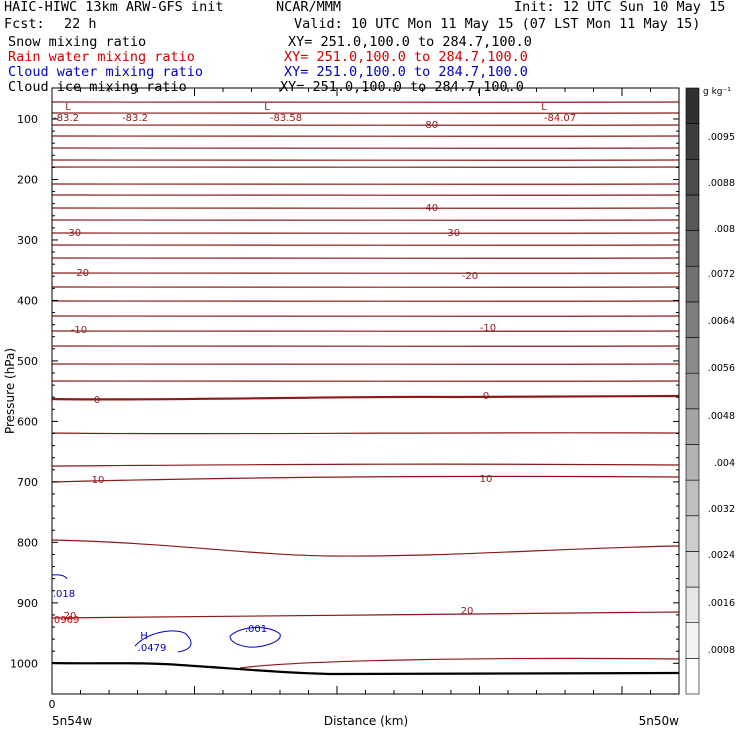  Describe the element at coordinates (27, 179) in the screenshot. I see `y-tick-label: 200` at that location.